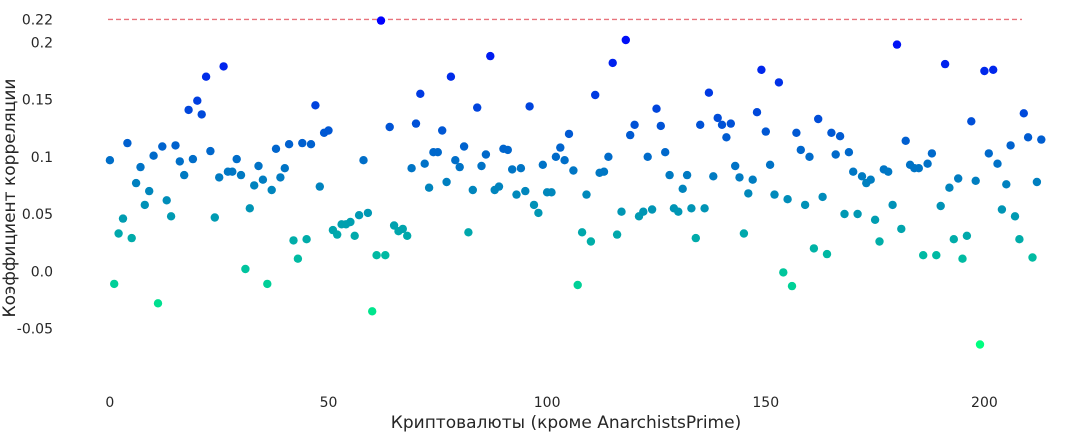 This screenshot has height=432, width=1073. Describe the element at coordinates (35, 174) in the screenshot. I see `y-axis-ticks: 0.22 0.2 0.15 0.1 0.05 0.0 -0.05` at that location.